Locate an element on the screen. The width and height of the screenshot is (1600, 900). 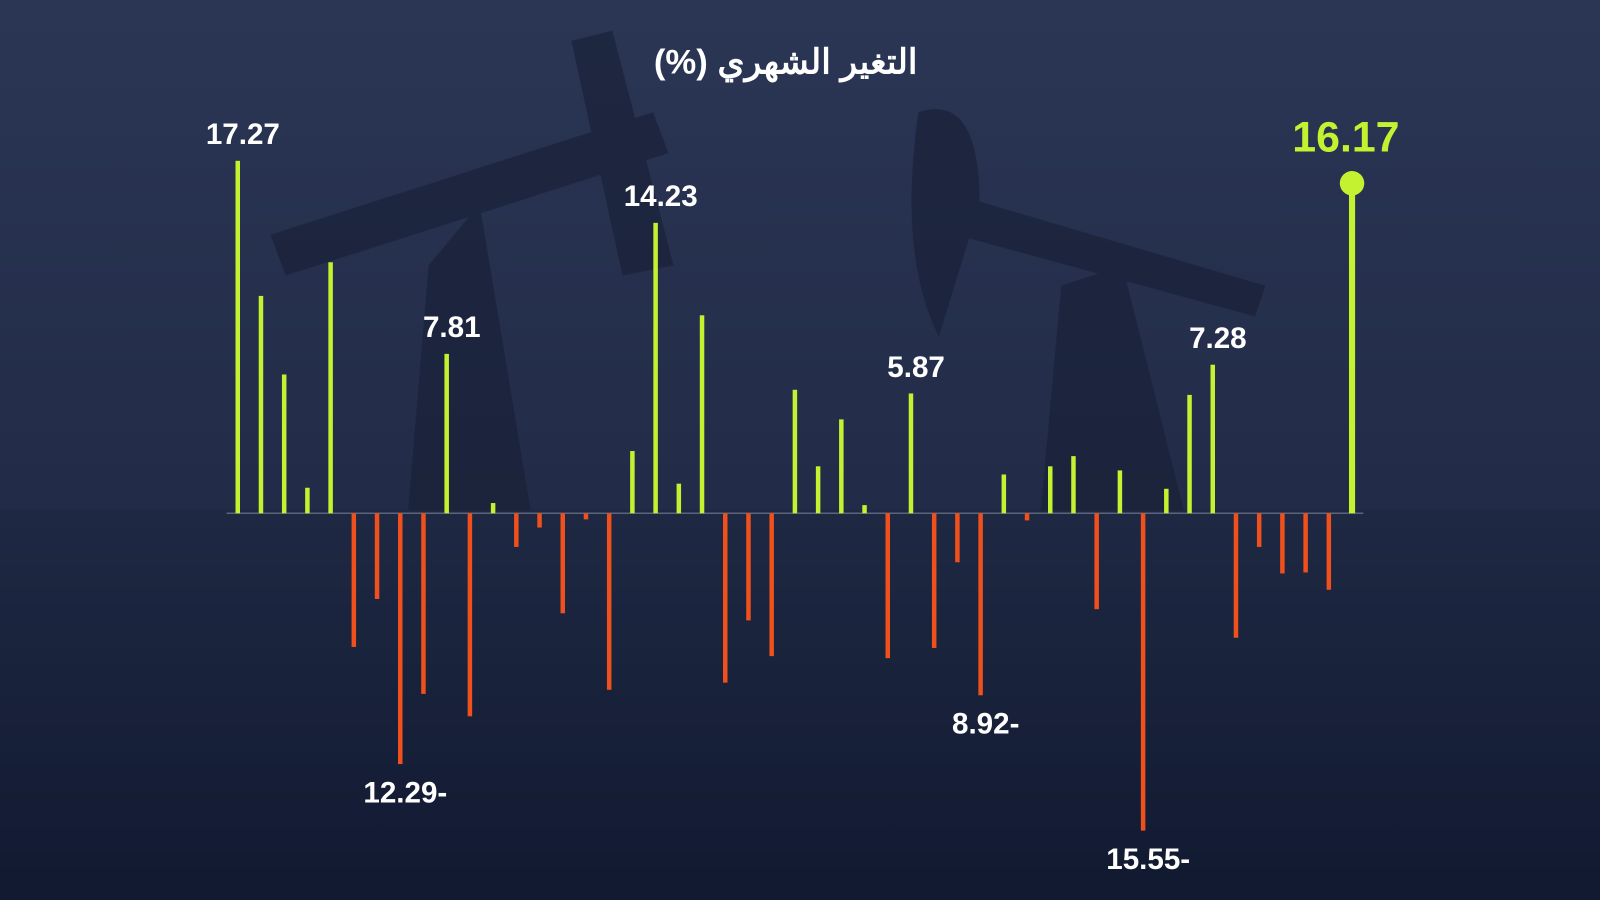
value-label: 8.92- is located at coordinates (985, 724).